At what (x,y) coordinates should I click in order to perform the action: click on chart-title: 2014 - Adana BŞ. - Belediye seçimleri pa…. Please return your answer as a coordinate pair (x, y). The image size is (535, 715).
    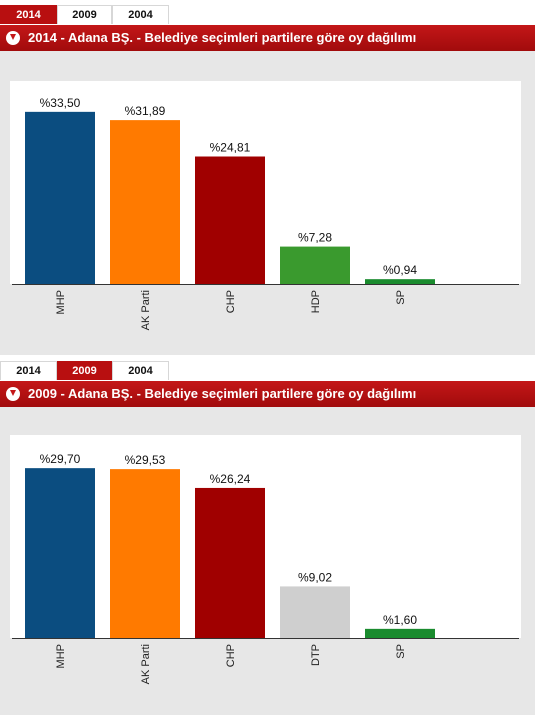
    Looking at the image, I should click on (222, 37).